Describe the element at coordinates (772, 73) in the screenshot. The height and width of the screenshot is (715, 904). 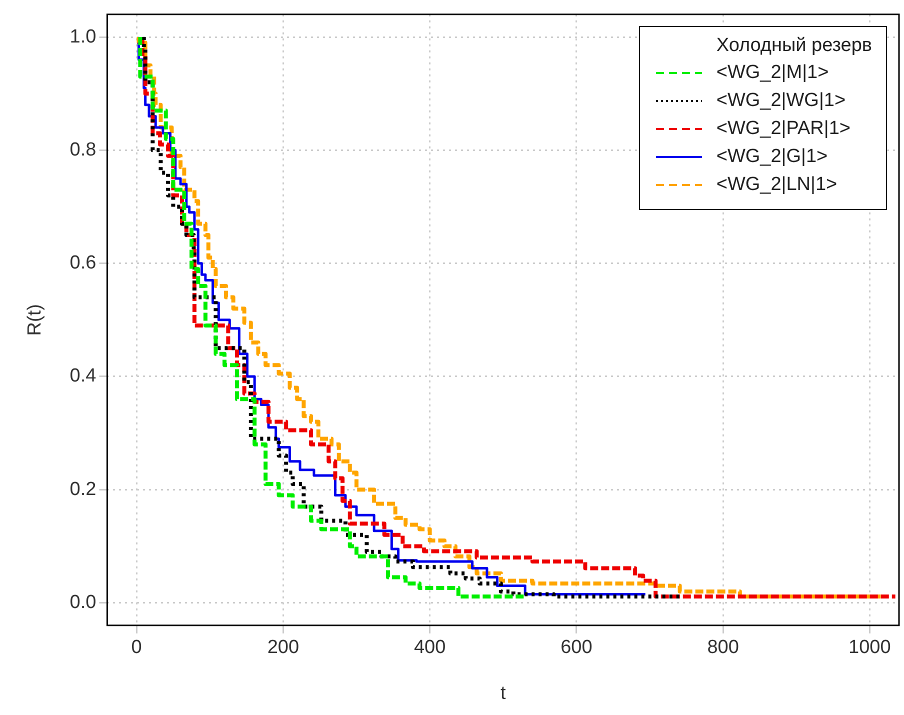
I see `legend-label: <WG_2|M|1>` at that location.